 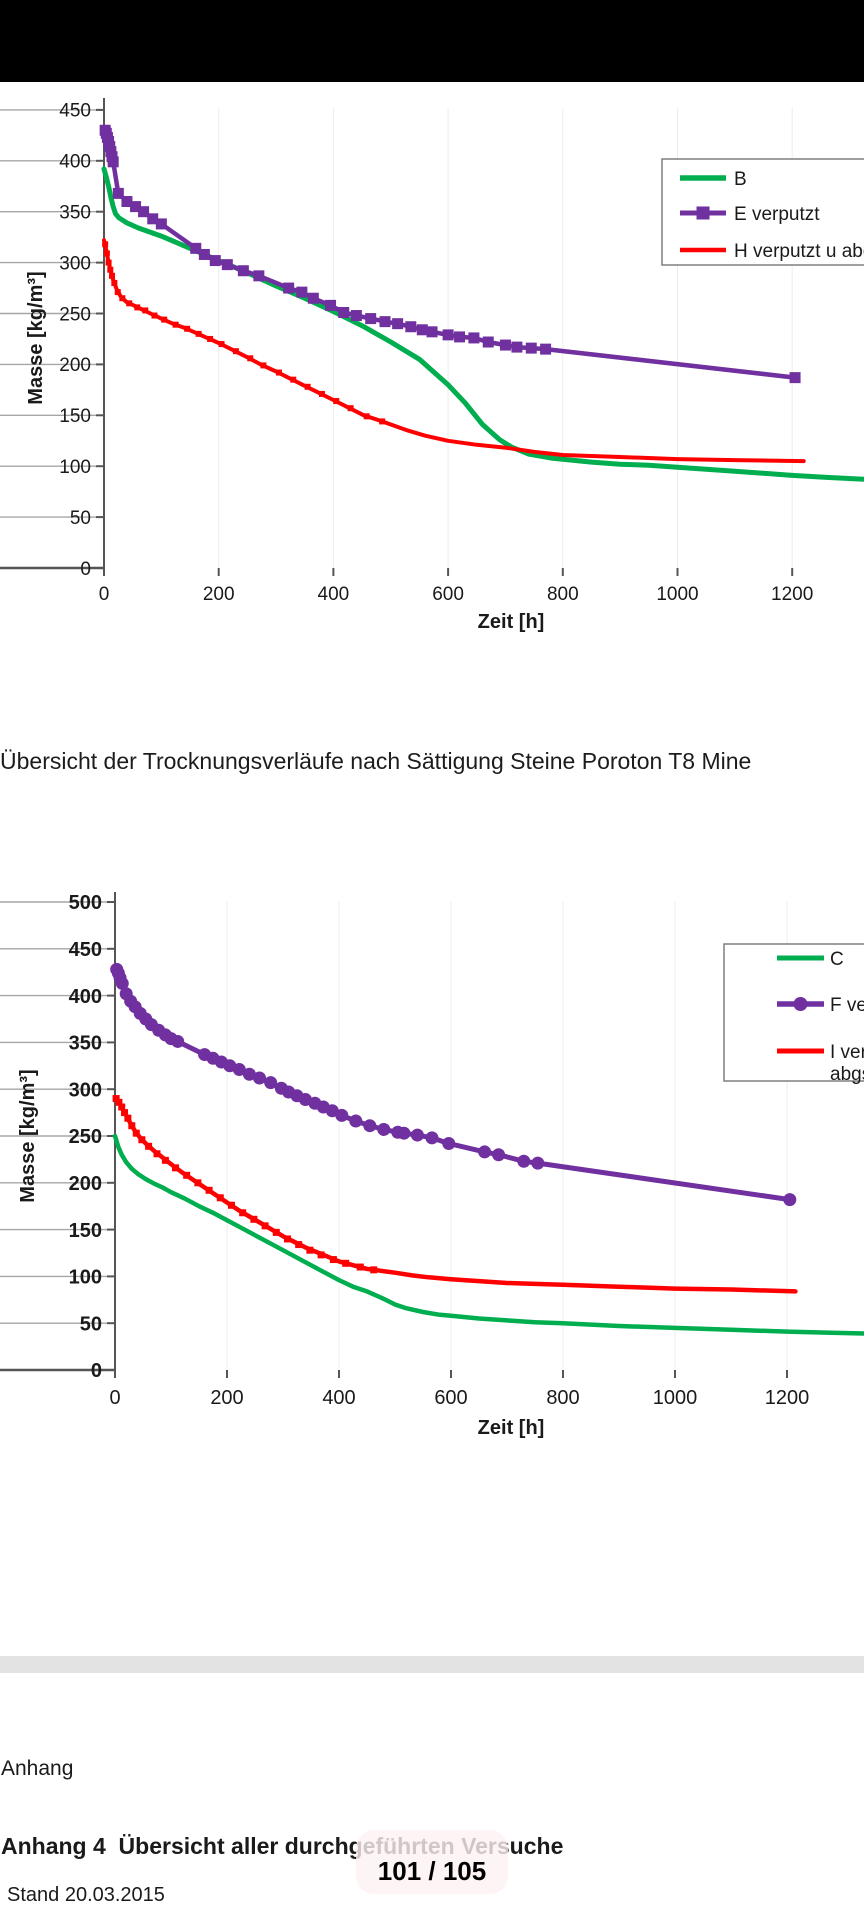 What do you see at coordinates (338, 1398) in the screenshot?
I see `chart-2-x-tick-label: 400` at bounding box center [338, 1398].